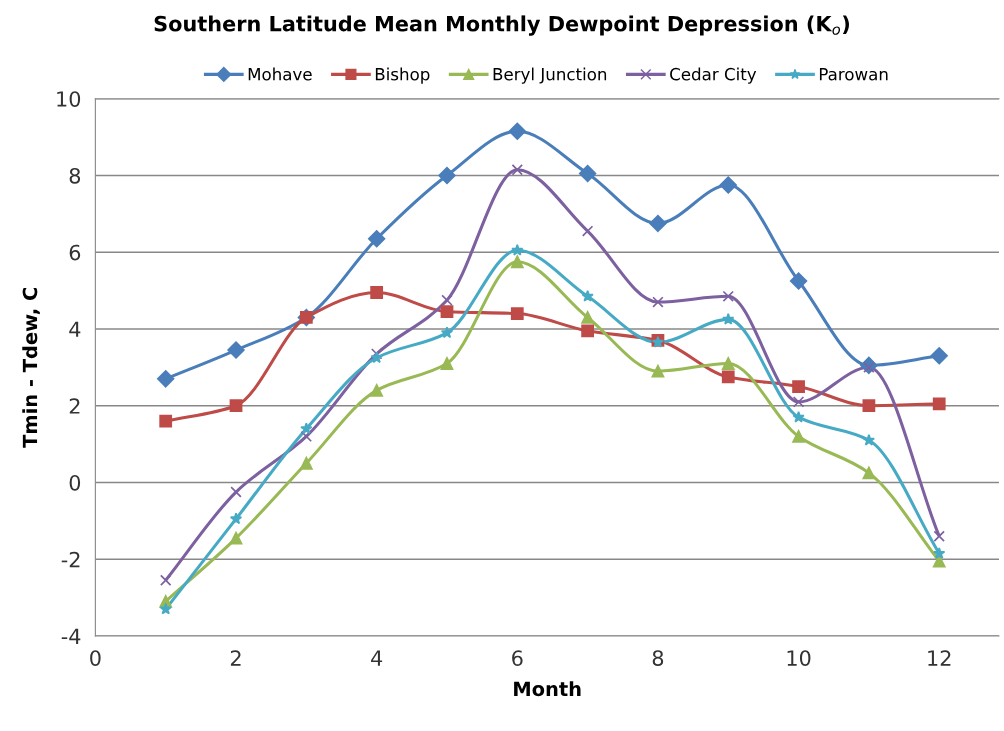 This screenshot has height=731, width=1004. What do you see at coordinates (377, 658) in the screenshot?
I see `x-tick-label: 4` at bounding box center [377, 658].